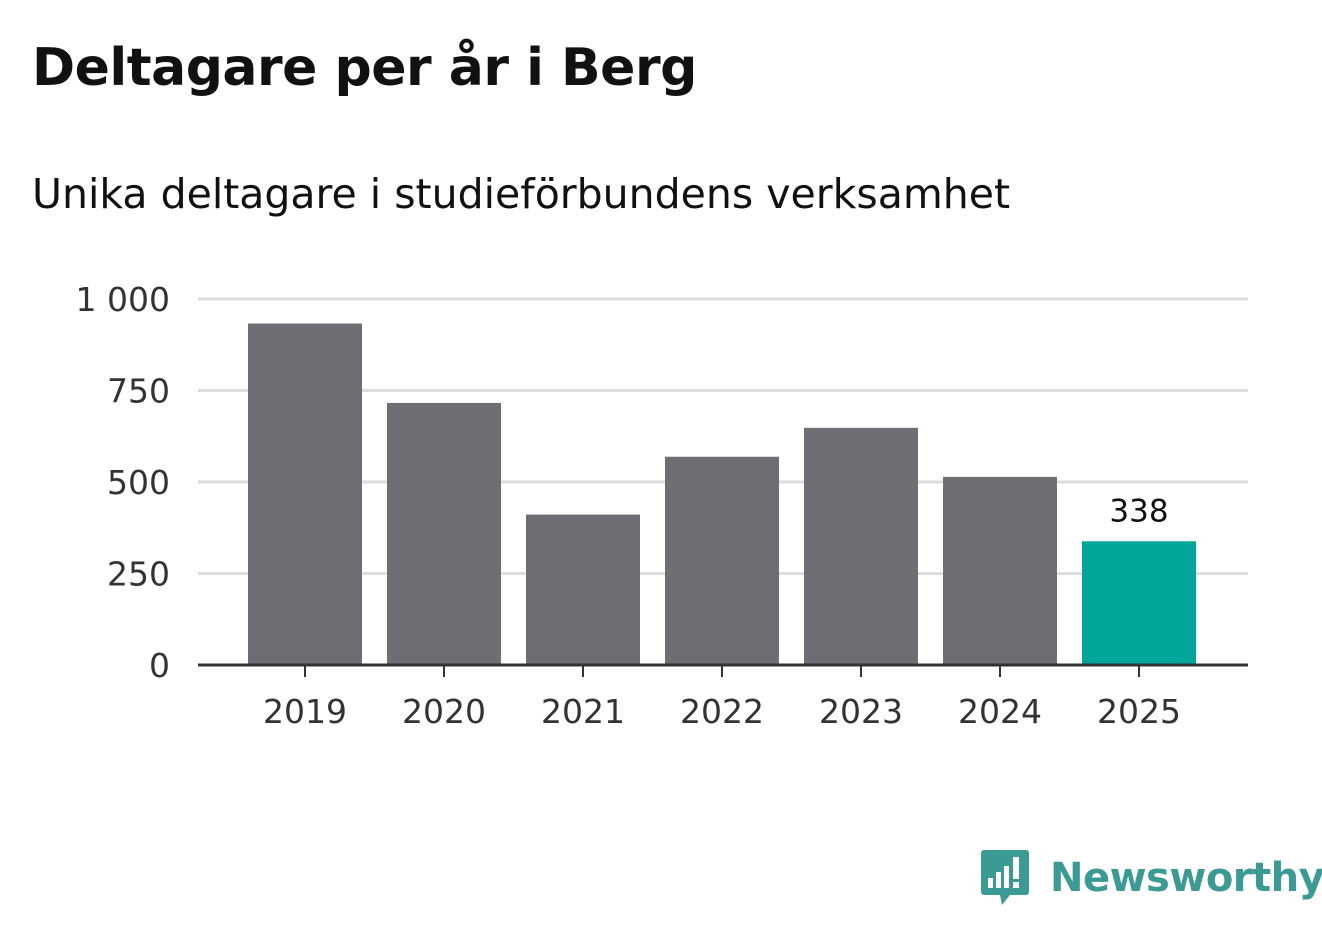 Image resolution: width=1322 pixels, height=939 pixels. What do you see at coordinates (722, 560) in the screenshot?
I see `bar-2022` at bounding box center [722, 560].